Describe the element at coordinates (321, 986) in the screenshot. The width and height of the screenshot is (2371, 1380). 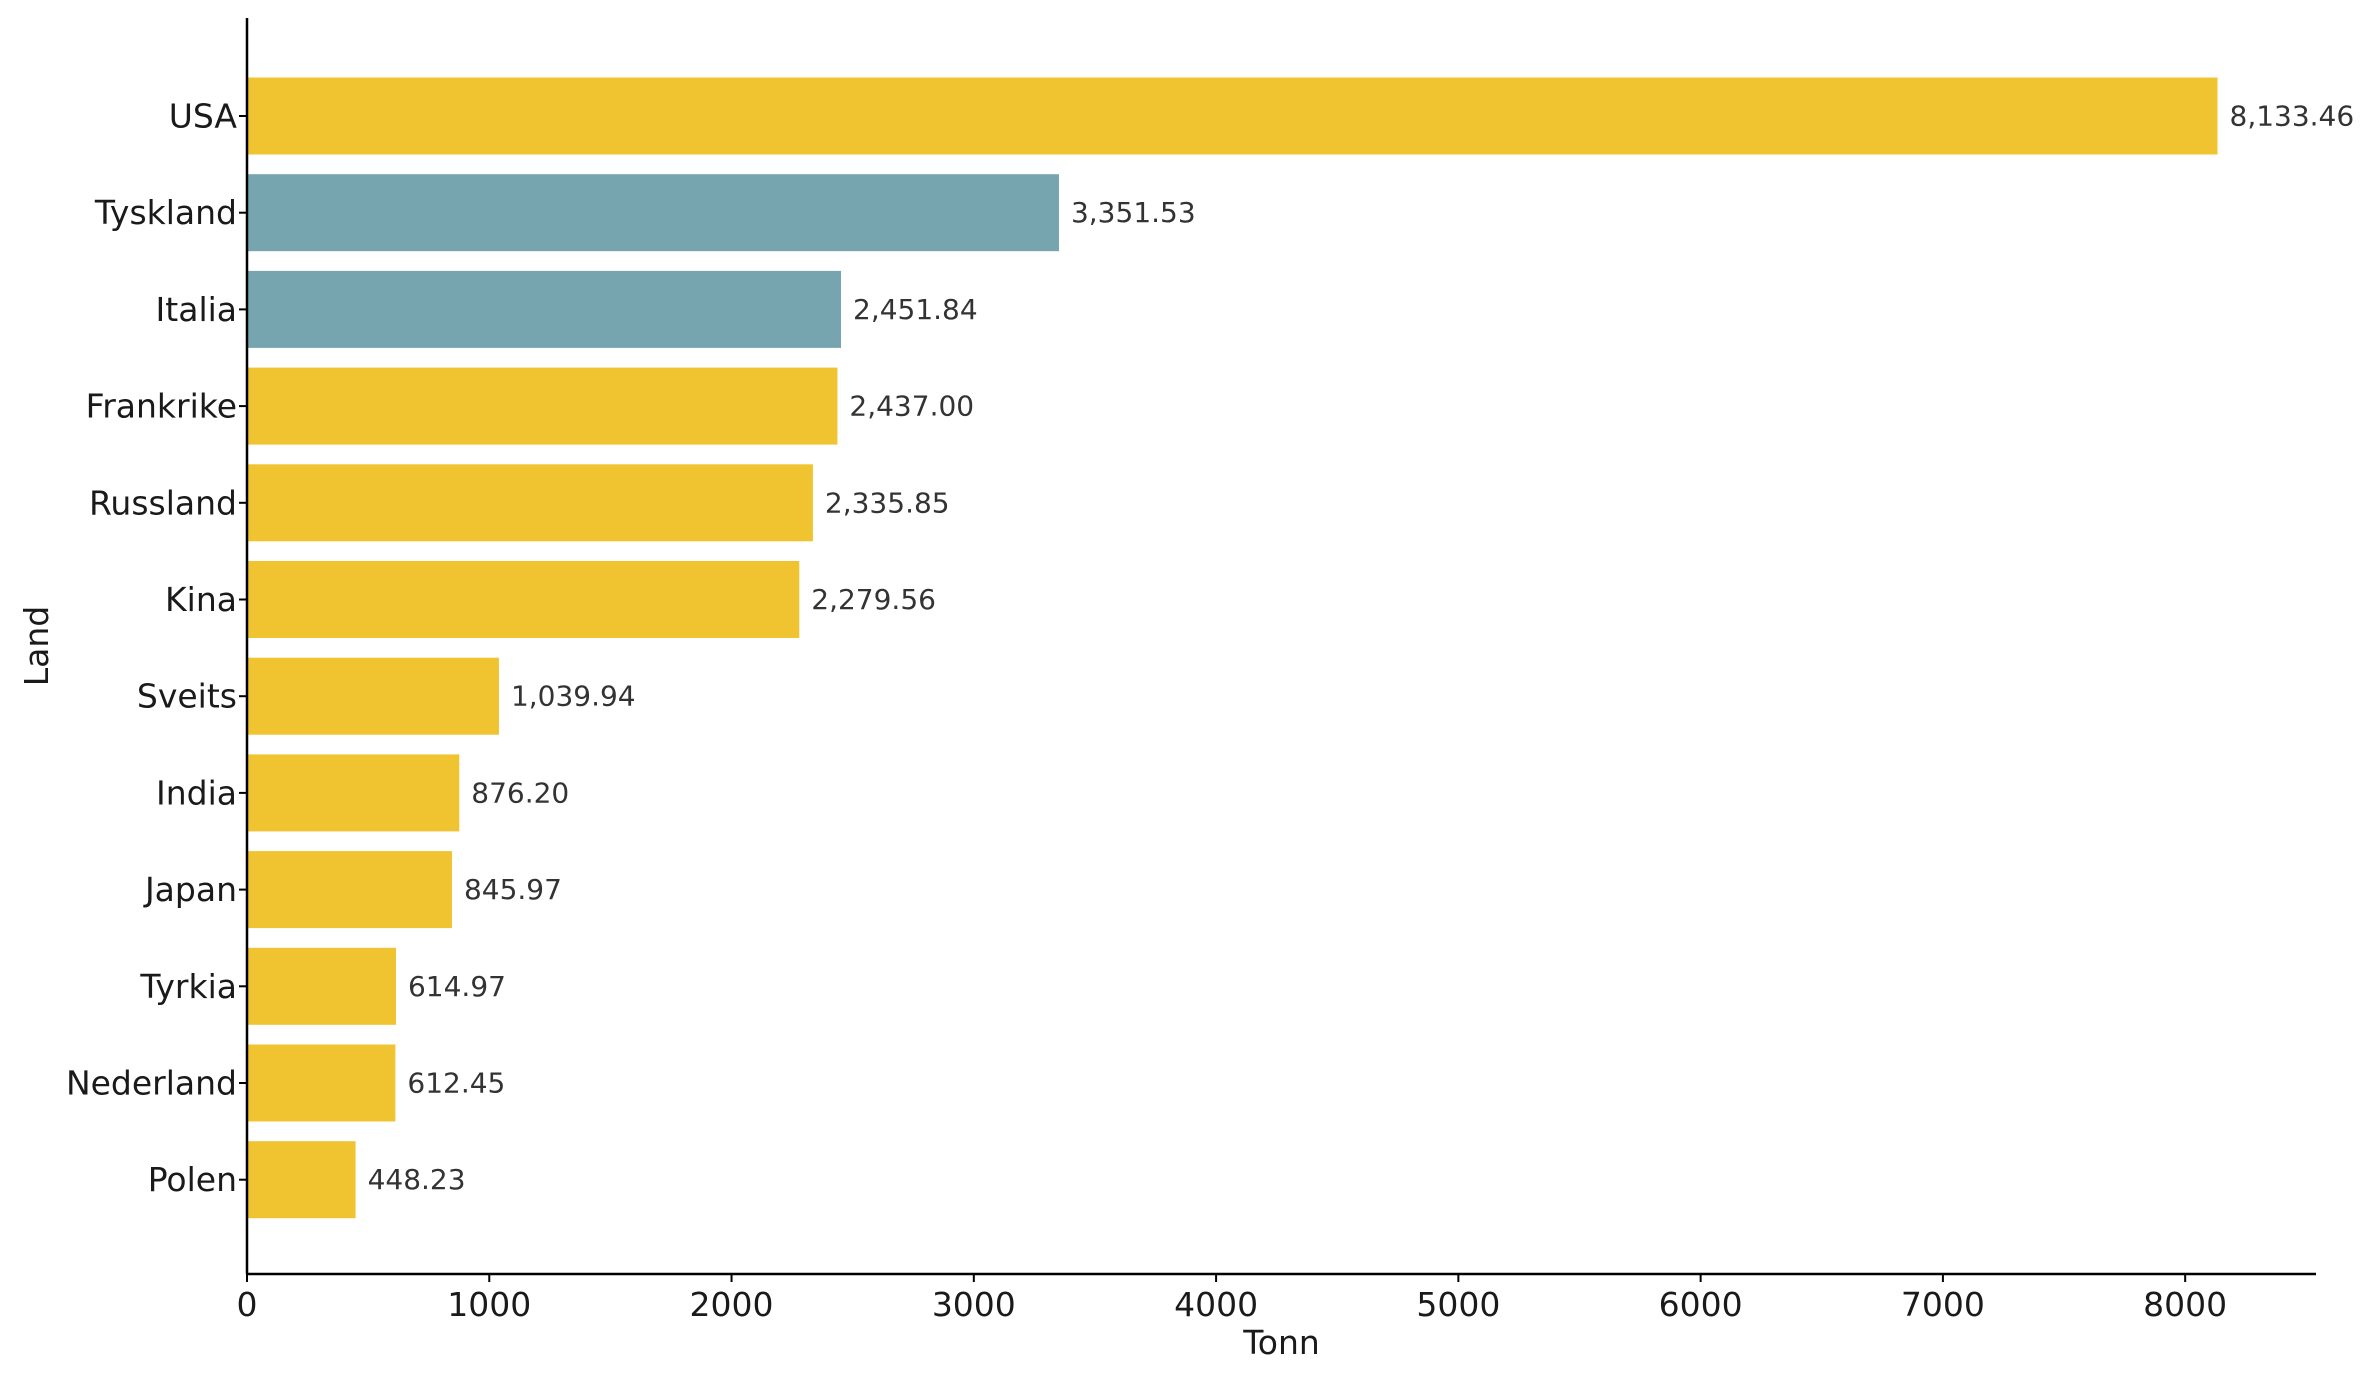
I see `bar-tyrkia` at that location.